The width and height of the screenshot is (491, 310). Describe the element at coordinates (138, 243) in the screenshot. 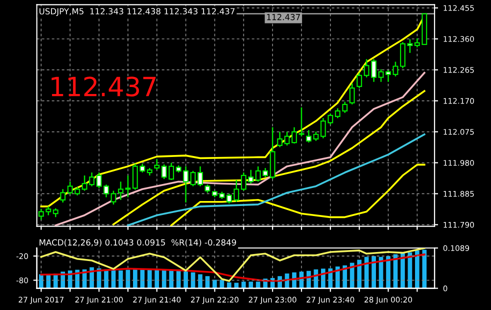

I see `chart-title: MACD(12,26,9) 0.1043 0.0915 %R(14) -0.2849` at that location.